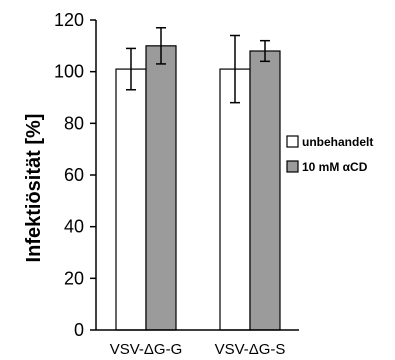 The width and height of the screenshot is (395, 360). I want to click on x-category-label: VSV-ΔG-S, so click(250, 349).